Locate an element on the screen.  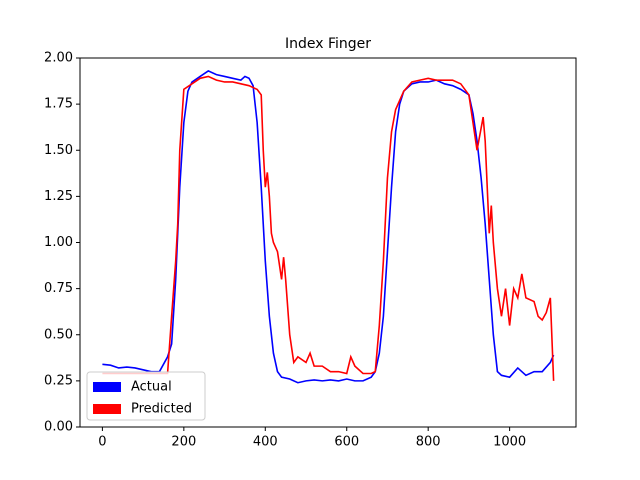
y-tick-label: 1.00 is located at coordinates (58, 242).